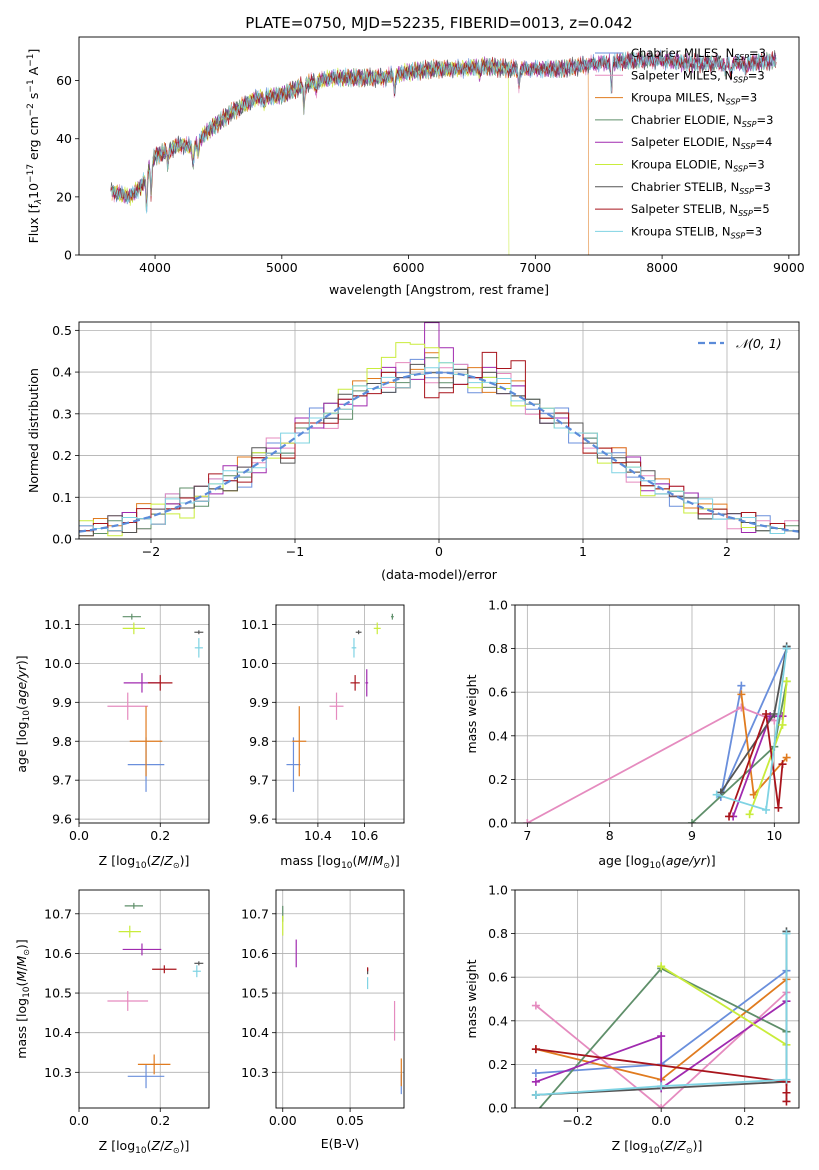  What do you see at coordinates (535, 267) in the screenshot?
I see `x-tick-label: 7000` at bounding box center [535, 267].